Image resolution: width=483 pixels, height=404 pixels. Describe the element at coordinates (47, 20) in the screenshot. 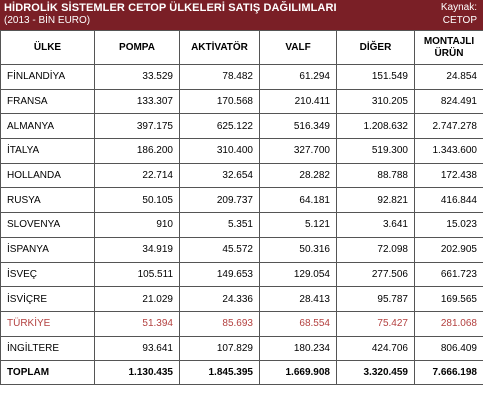

I see `report-subtitle: (2013 - BİN EURO)` at that location.